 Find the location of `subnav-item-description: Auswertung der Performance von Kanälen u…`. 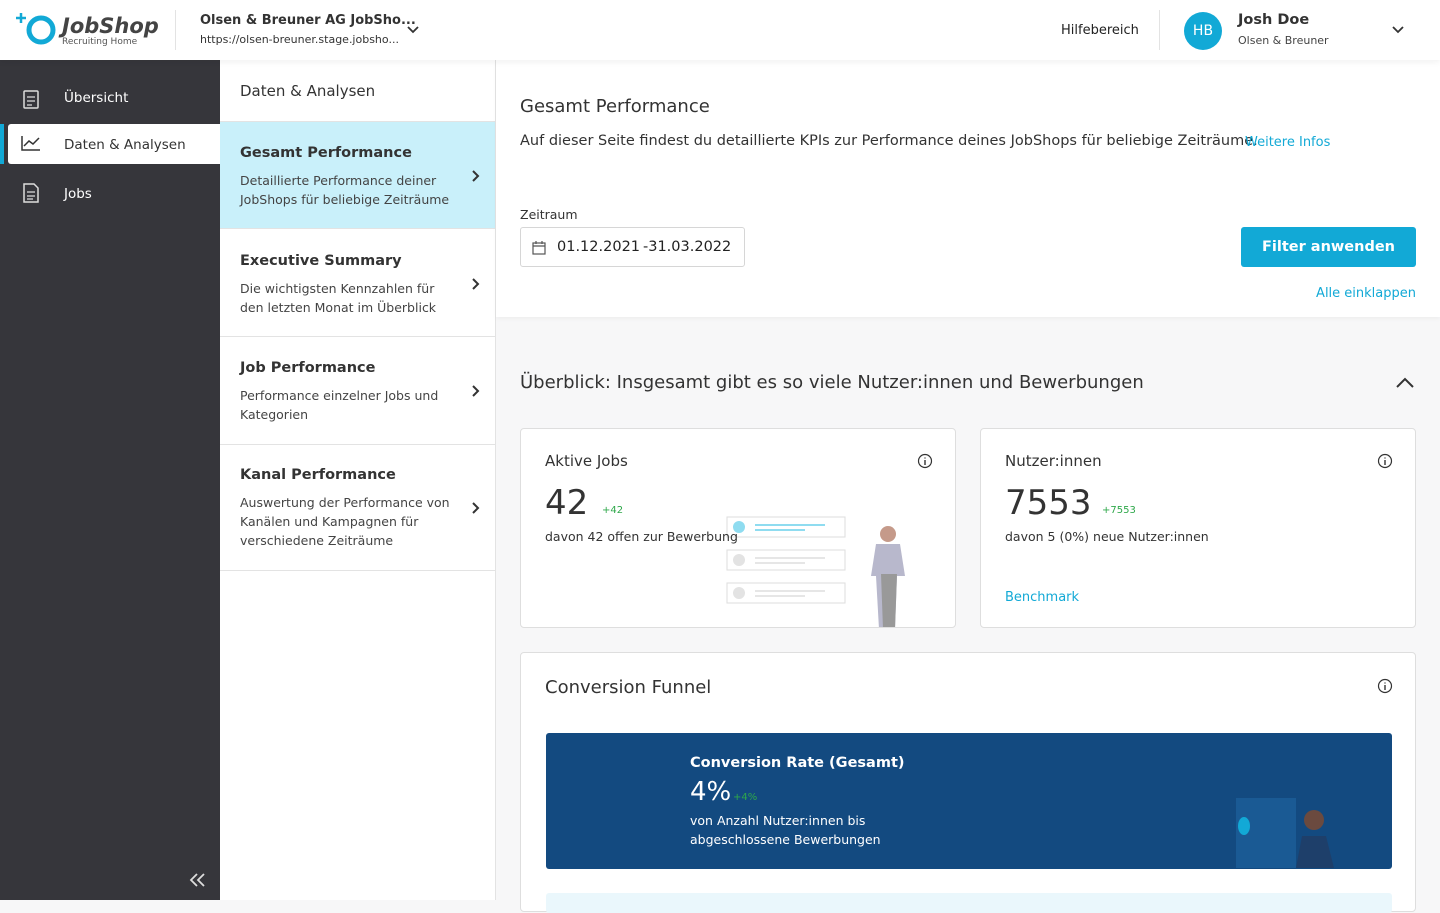

subnav-item-description: Auswertung der Performance von Kanälen u… is located at coordinates (345, 521).